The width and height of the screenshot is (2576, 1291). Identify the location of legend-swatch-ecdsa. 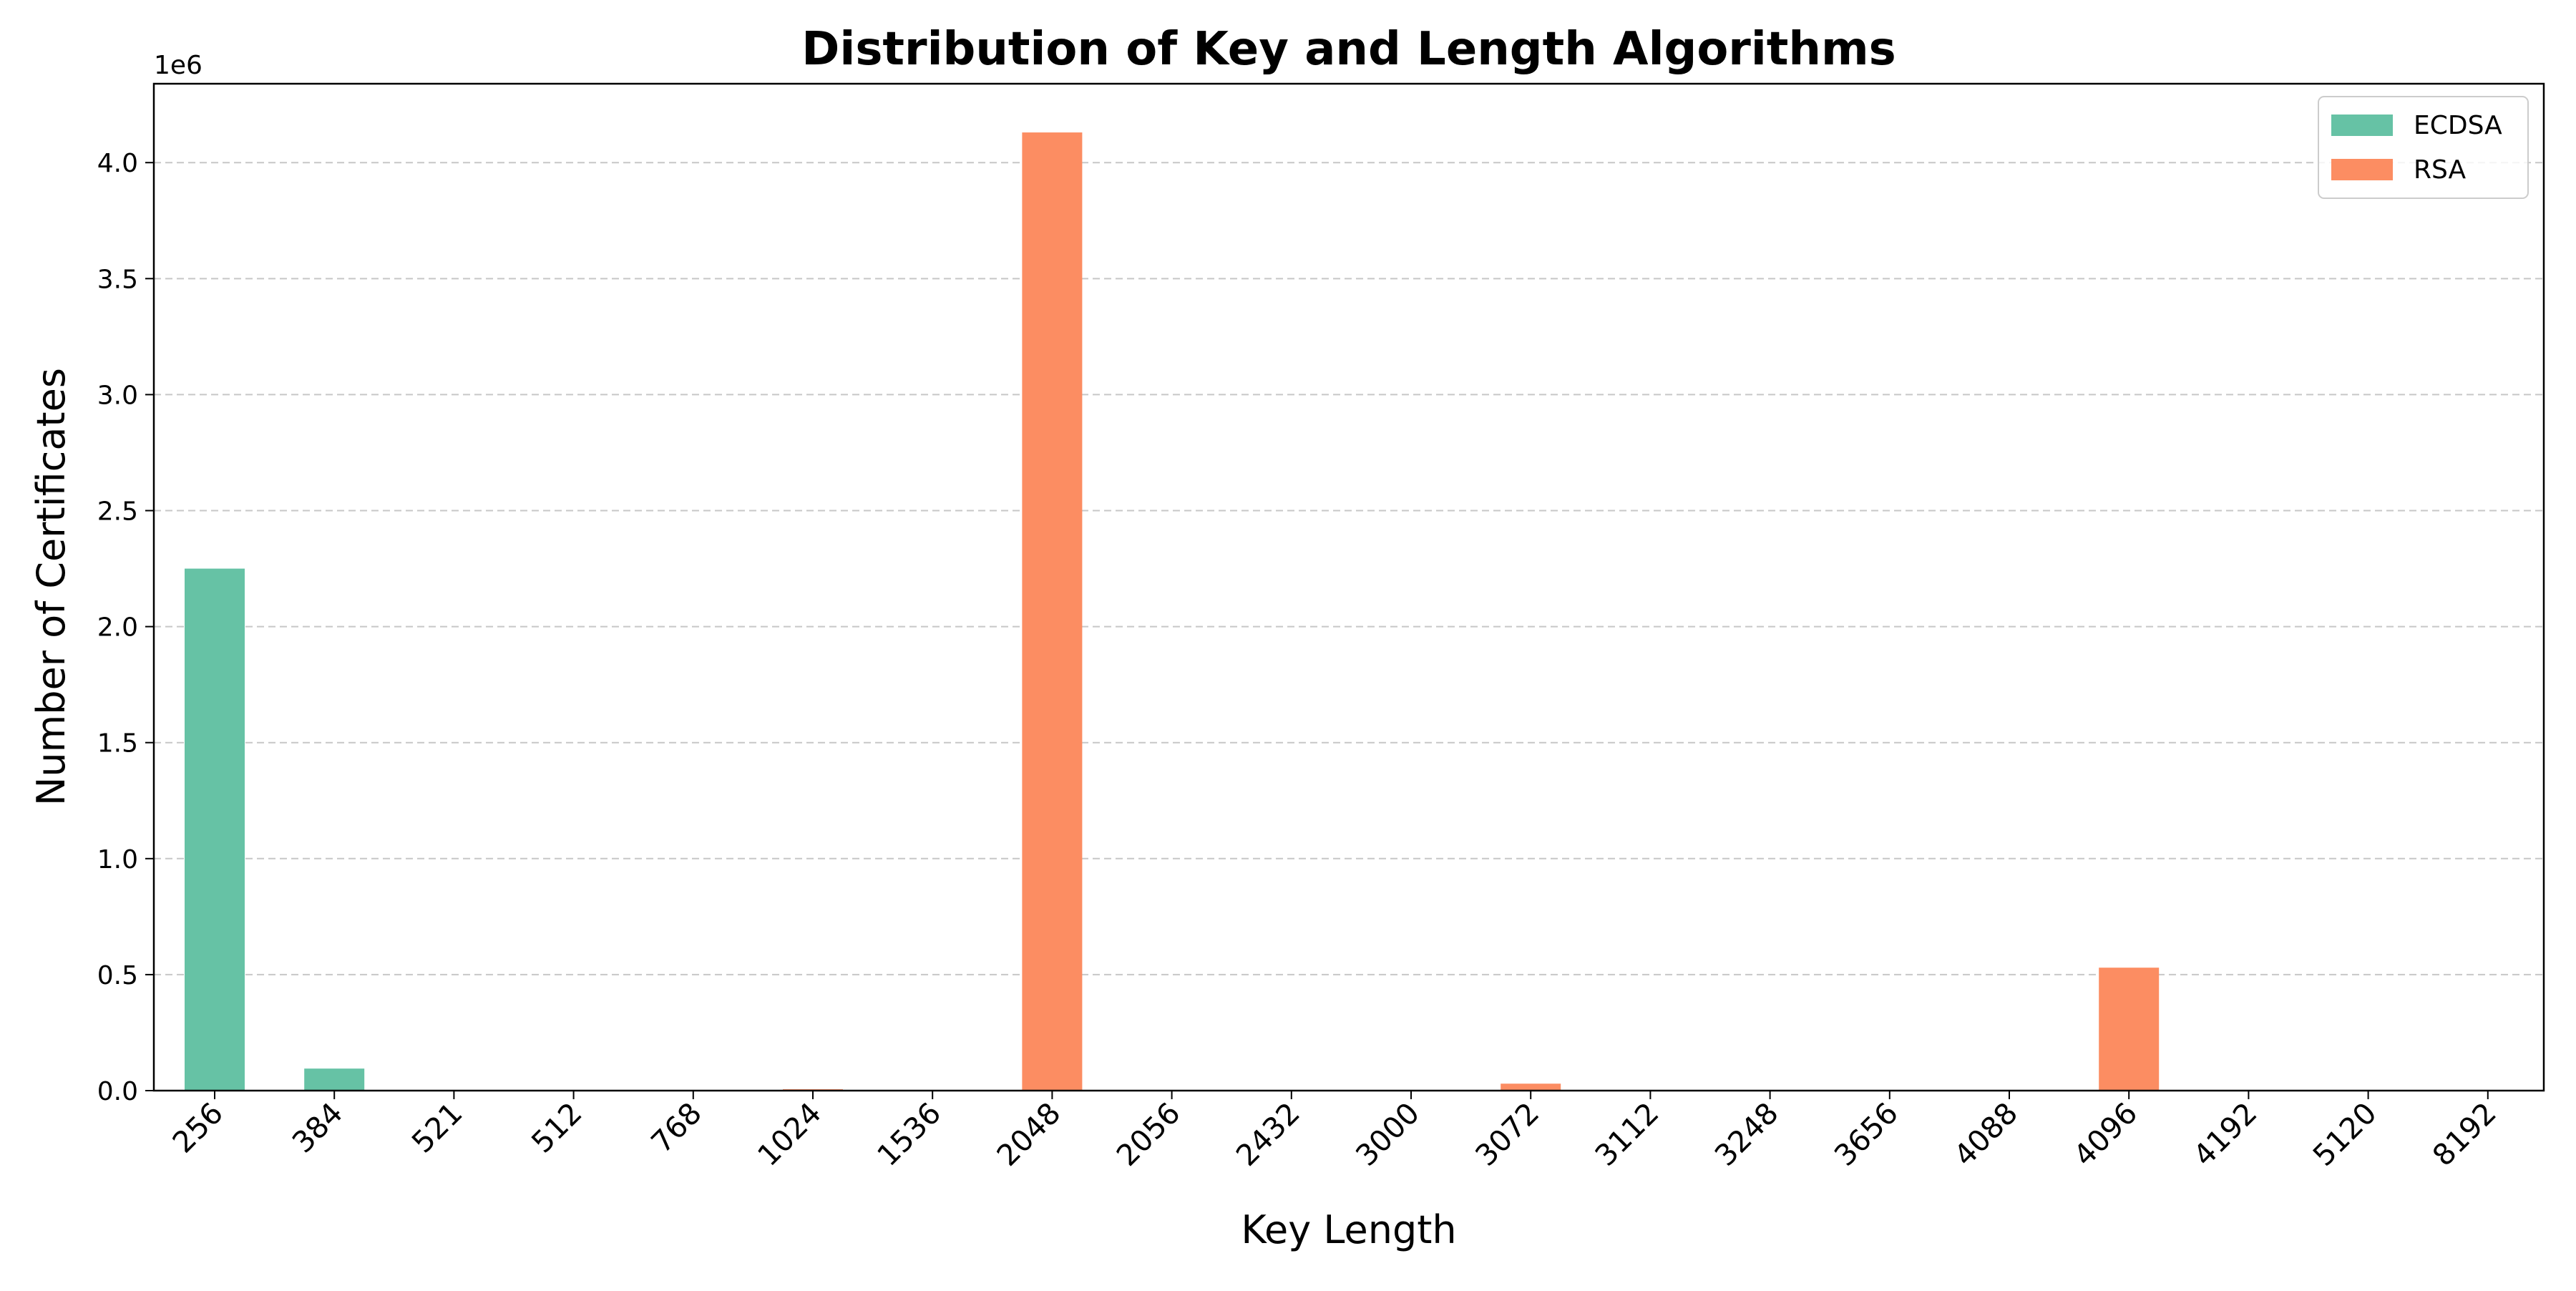
(2362, 125).